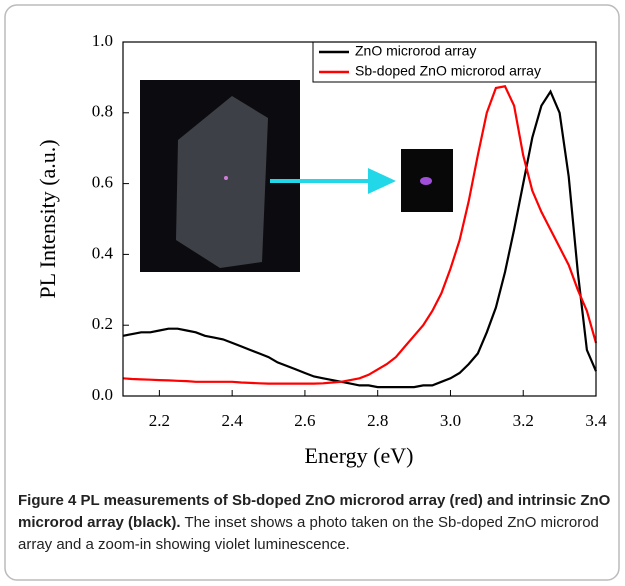  Describe the element at coordinates (304, 420) in the screenshot. I see `x-tick-label: 2.6` at that location.